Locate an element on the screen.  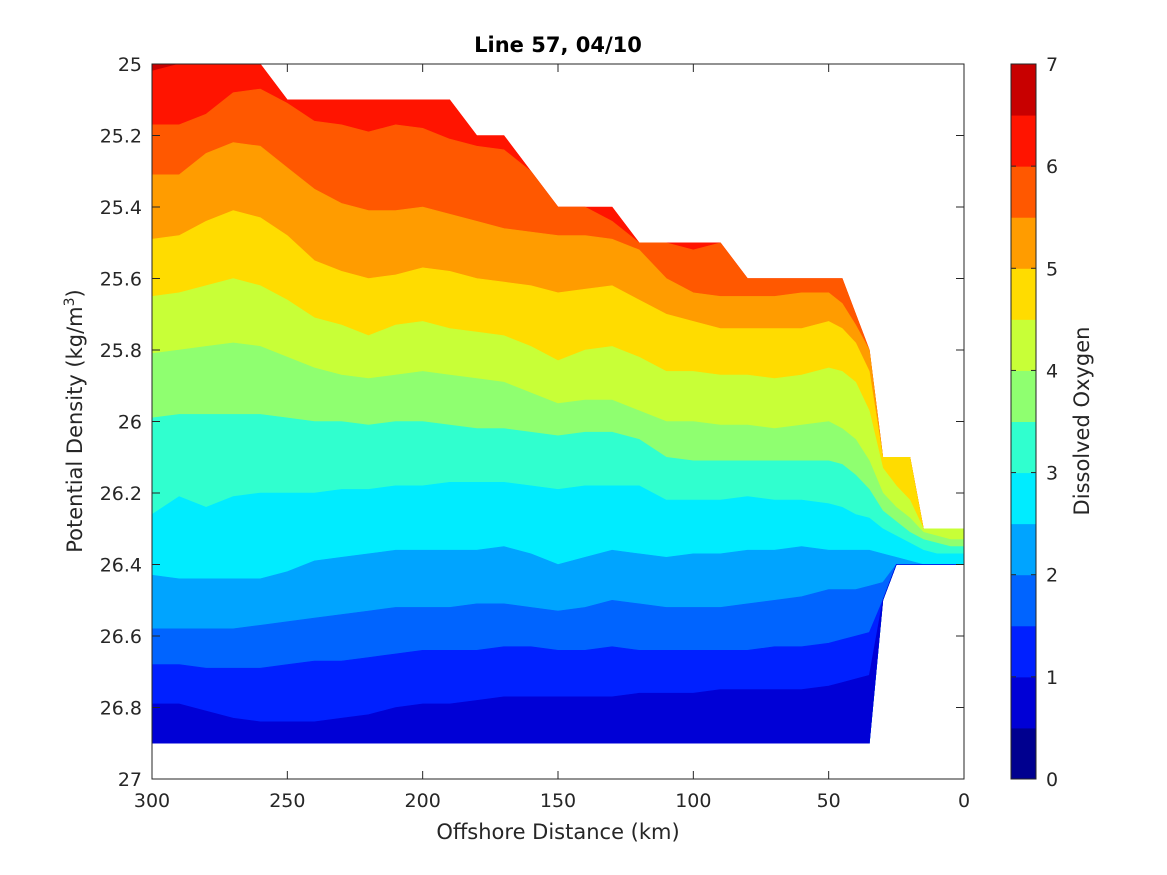
y-tick-label: 27 is located at coordinates (130, 780).